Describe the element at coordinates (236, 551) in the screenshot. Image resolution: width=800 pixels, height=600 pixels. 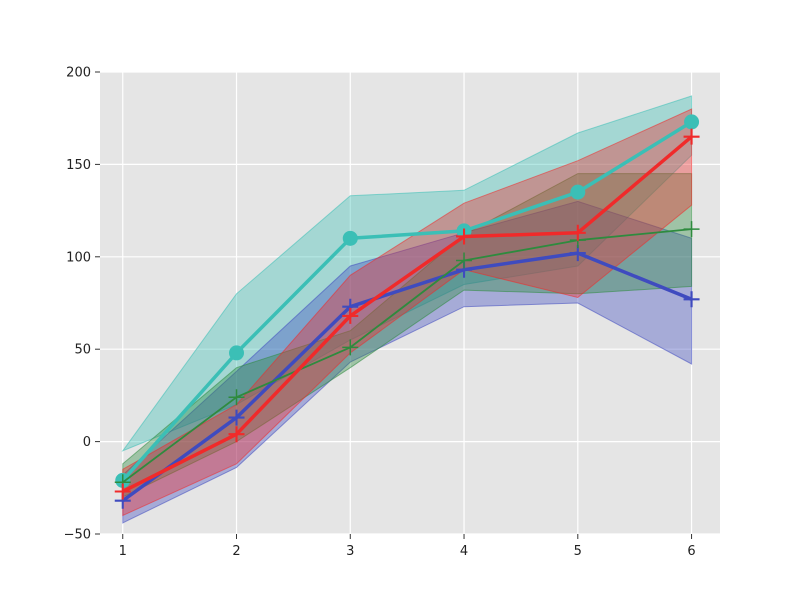
I see `x-tick-label: 2` at that location.